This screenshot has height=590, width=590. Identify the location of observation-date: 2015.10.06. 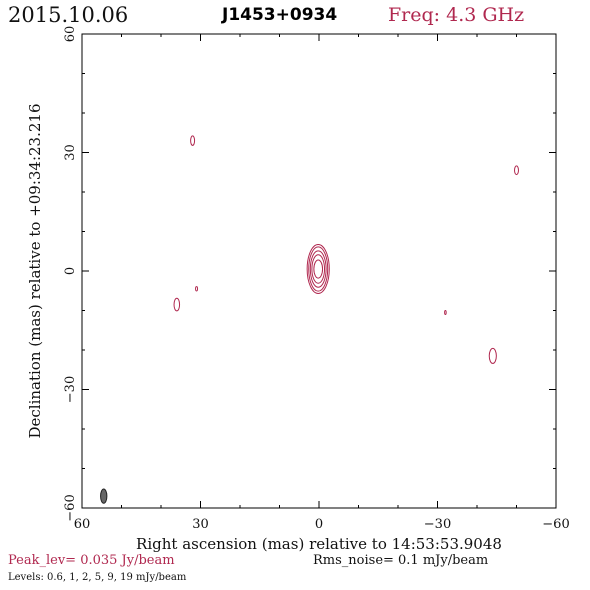
(68, 15).